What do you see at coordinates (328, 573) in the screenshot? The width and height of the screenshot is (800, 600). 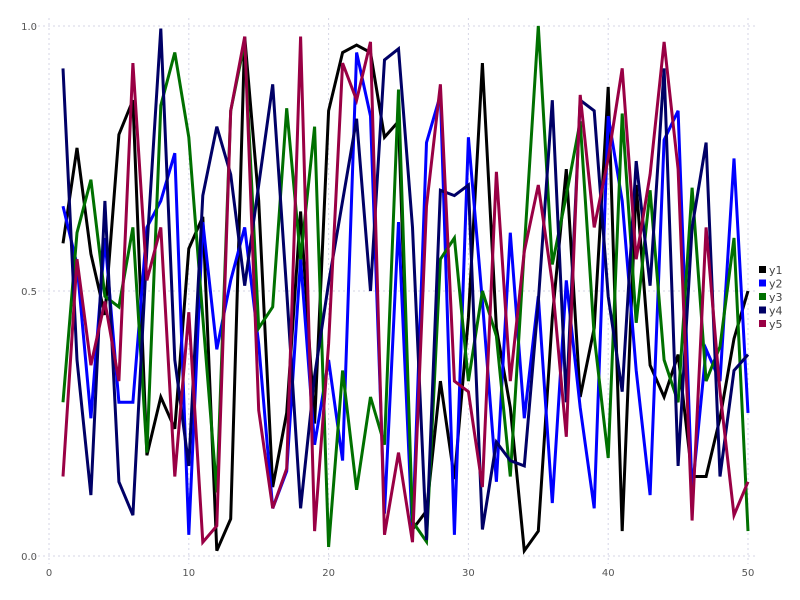 I see `x-tick-label: 20` at bounding box center [328, 573].